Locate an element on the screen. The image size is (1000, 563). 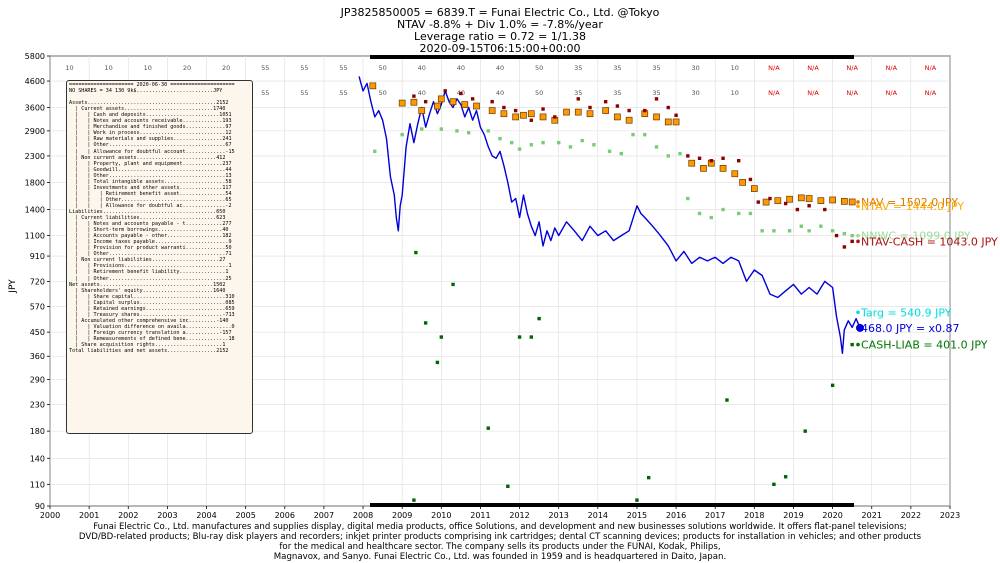
chart-title-line3: Leverage ratio = 0.72 = 1/1.38 is located at coordinates (500, 36).